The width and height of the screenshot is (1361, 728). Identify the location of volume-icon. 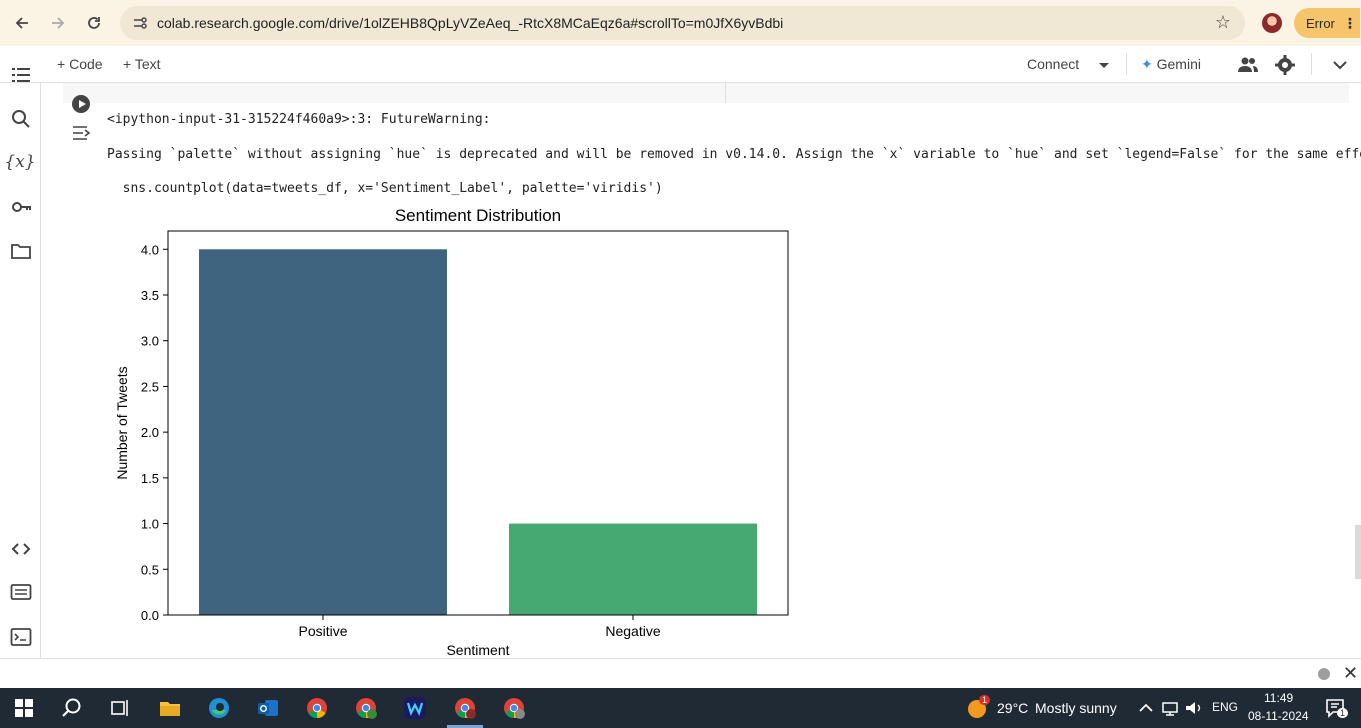
(1194, 708).